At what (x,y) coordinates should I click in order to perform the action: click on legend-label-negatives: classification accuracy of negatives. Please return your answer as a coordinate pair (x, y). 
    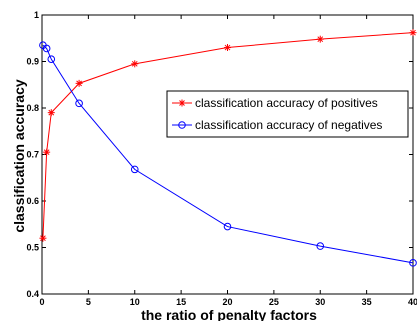
    Looking at the image, I should click on (288, 125).